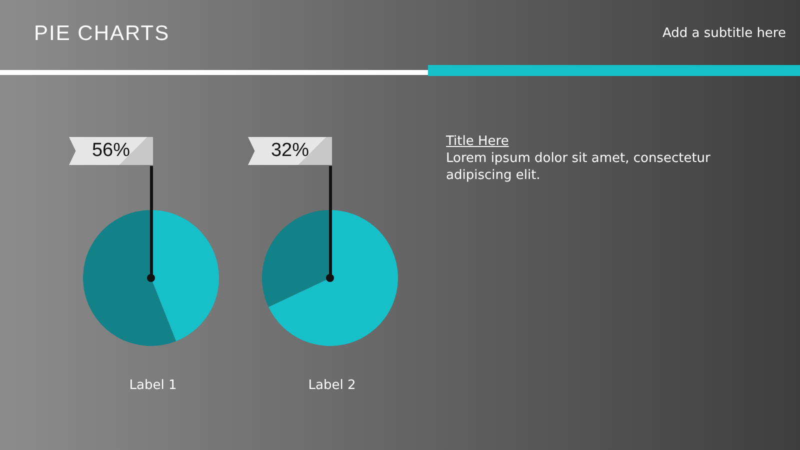  What do you see at coordinates (478, 141) in the screenshot?
I see `text: Title Here` at bounding box center [478, 141].